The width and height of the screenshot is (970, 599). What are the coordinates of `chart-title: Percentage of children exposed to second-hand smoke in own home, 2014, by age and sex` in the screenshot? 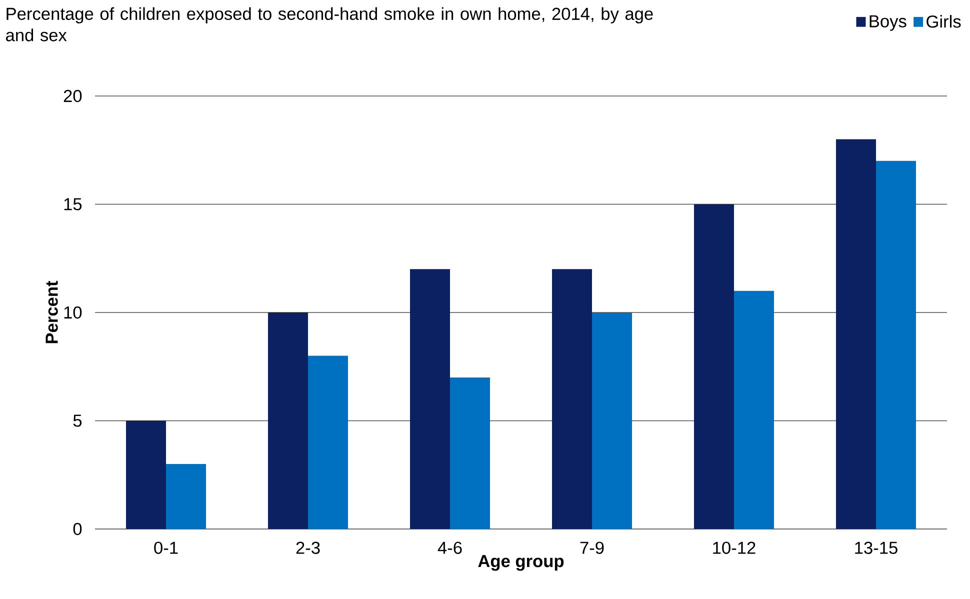 It's located at (329, 24).